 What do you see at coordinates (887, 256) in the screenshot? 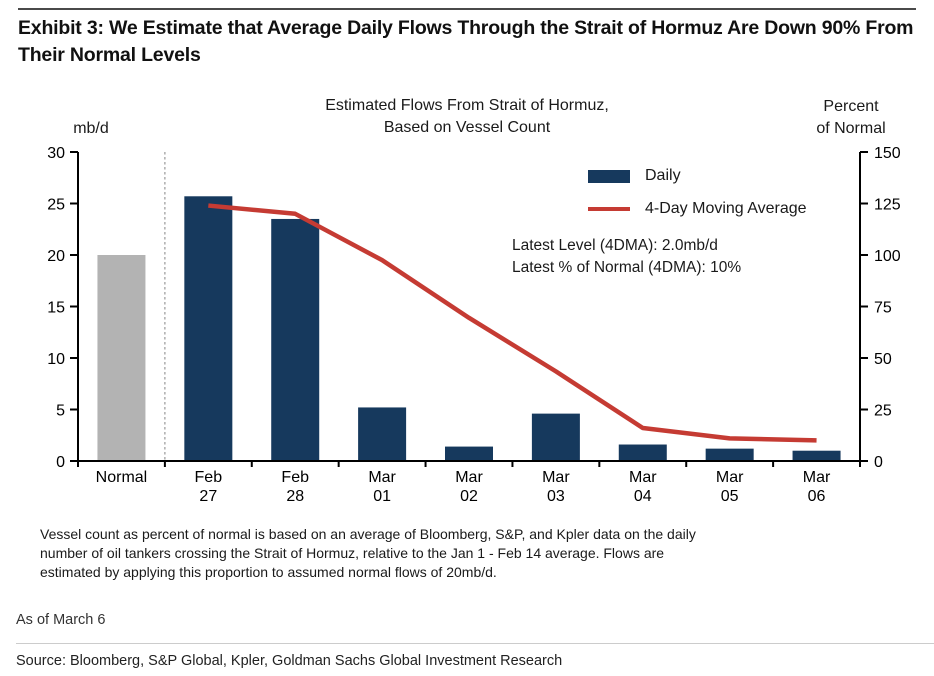
I see `right-axis-tick-label: 100` at bounding box center [887, 256].